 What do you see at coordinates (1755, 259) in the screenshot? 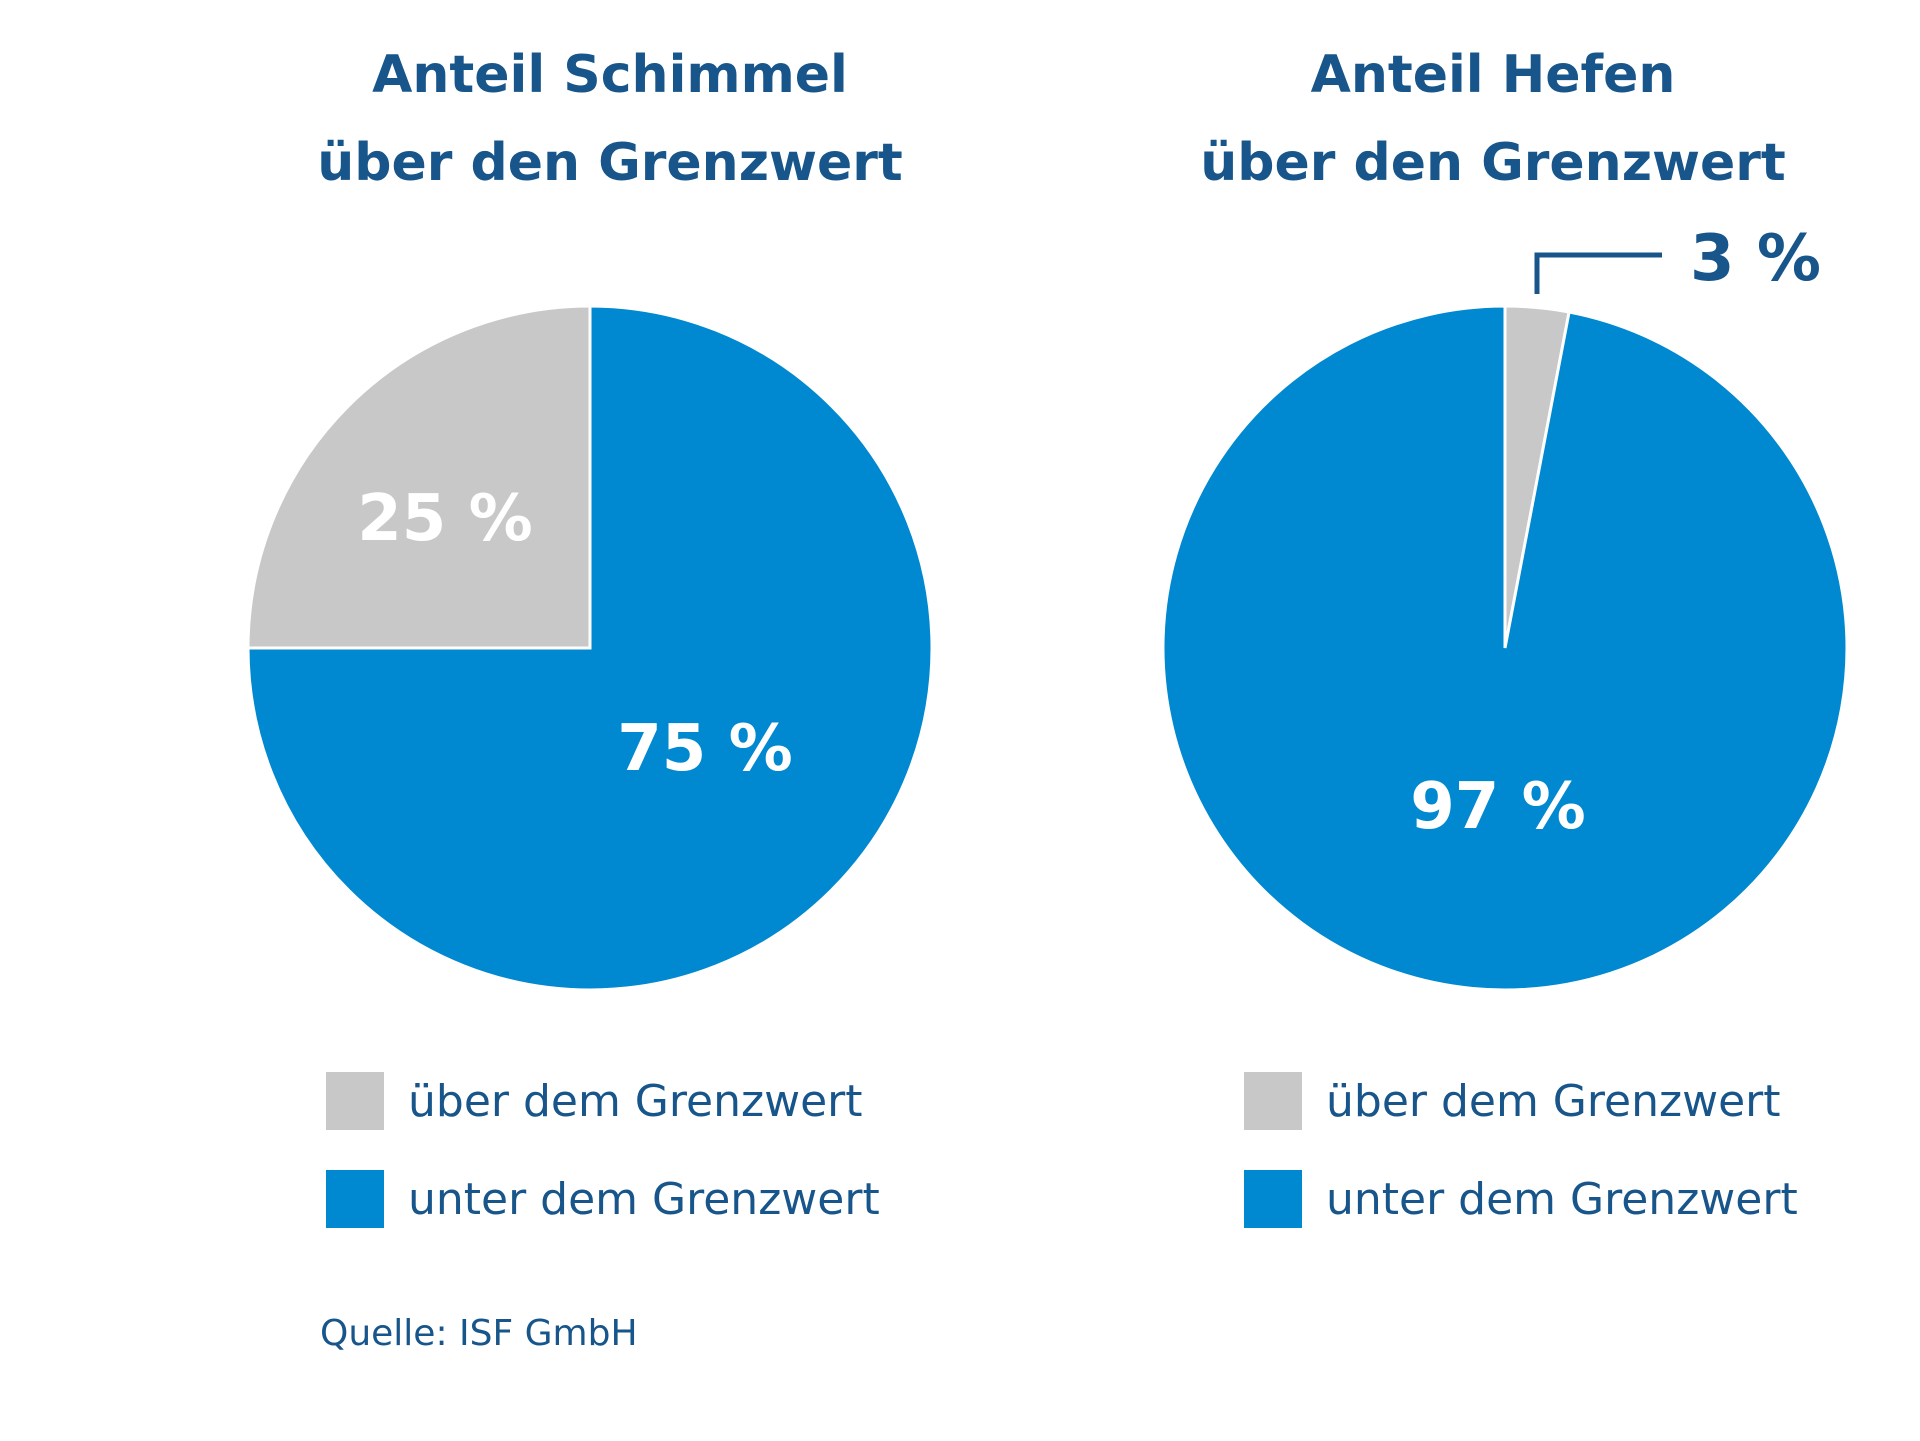
I see `chart-hefen-label-above: 3 %` at bounding box center [1755, 259].